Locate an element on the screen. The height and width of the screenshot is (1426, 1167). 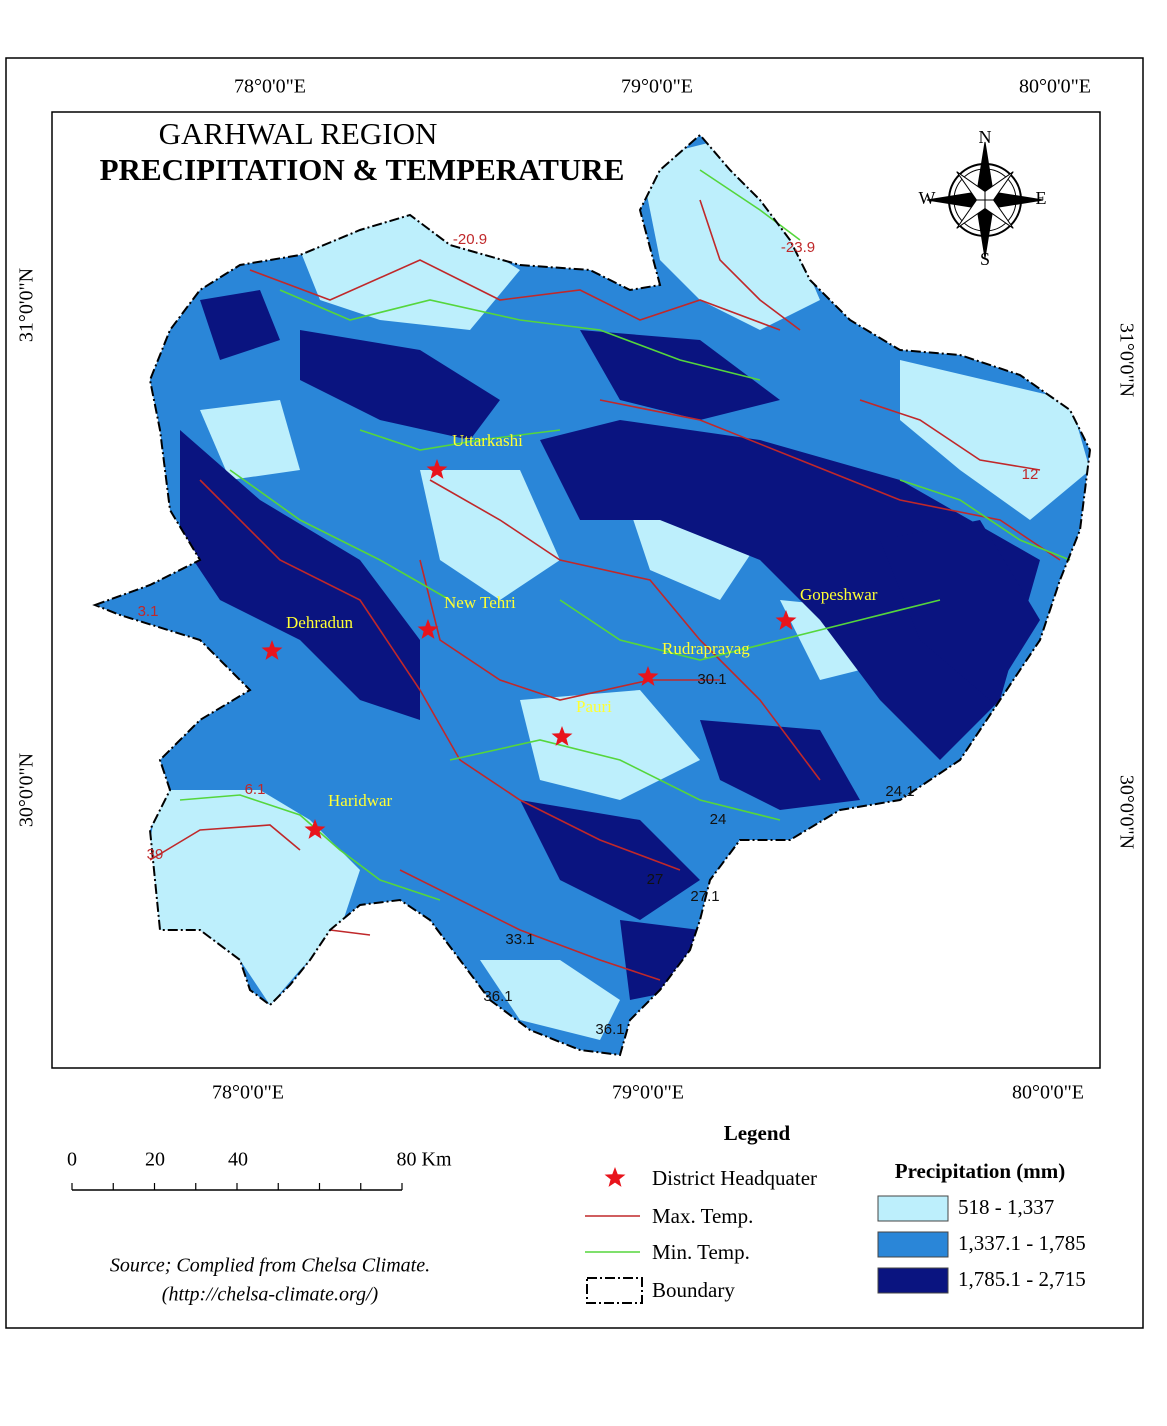
city-label: Gopeshwar is located at coordinates (839, 594).